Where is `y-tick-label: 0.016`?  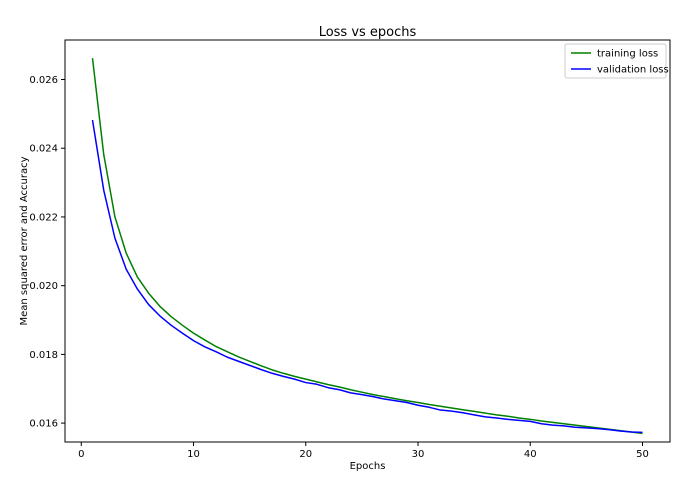
y-tick-label: 0.016 is located at coordinates (43, 424).